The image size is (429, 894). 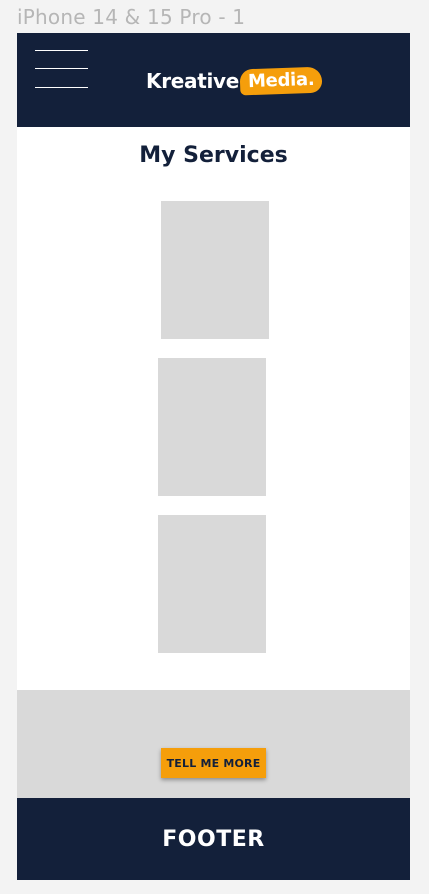 What do you see at coordinates (213, 155) in the screenshot?
I see `services-title: My Services` at bounding box center [213, 155].